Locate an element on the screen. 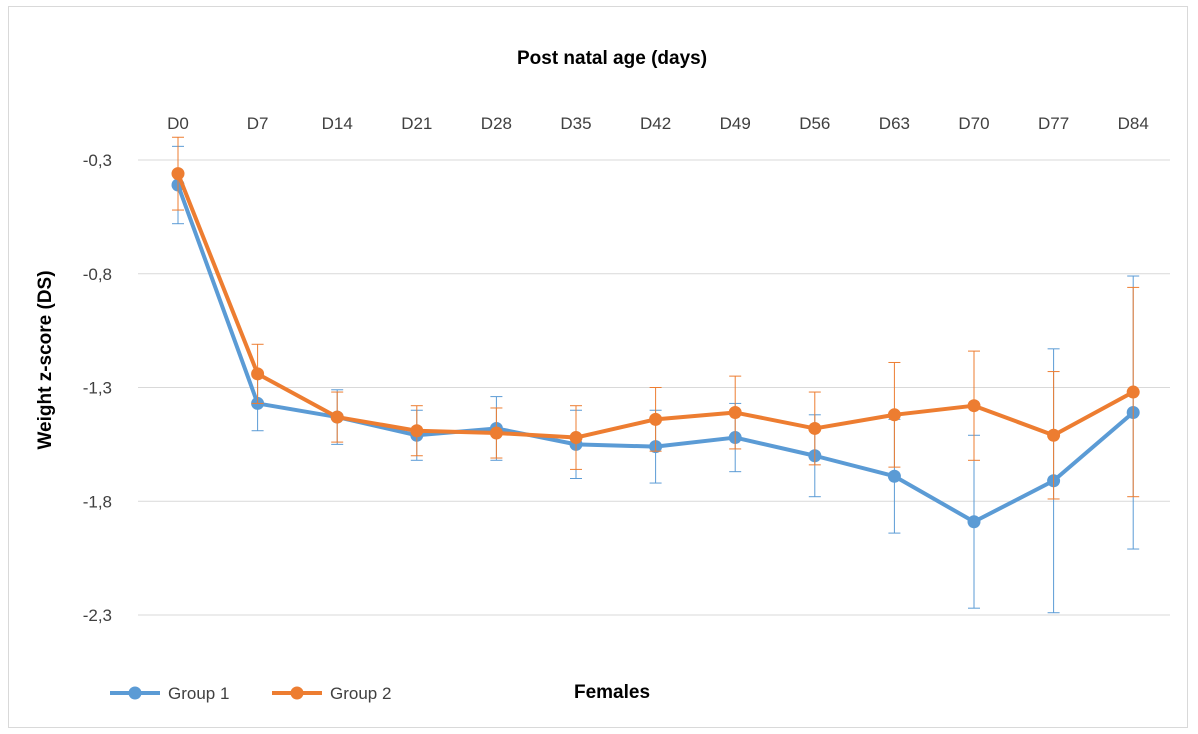  x-tick-label: D35 is located at coordinates (575, 123).